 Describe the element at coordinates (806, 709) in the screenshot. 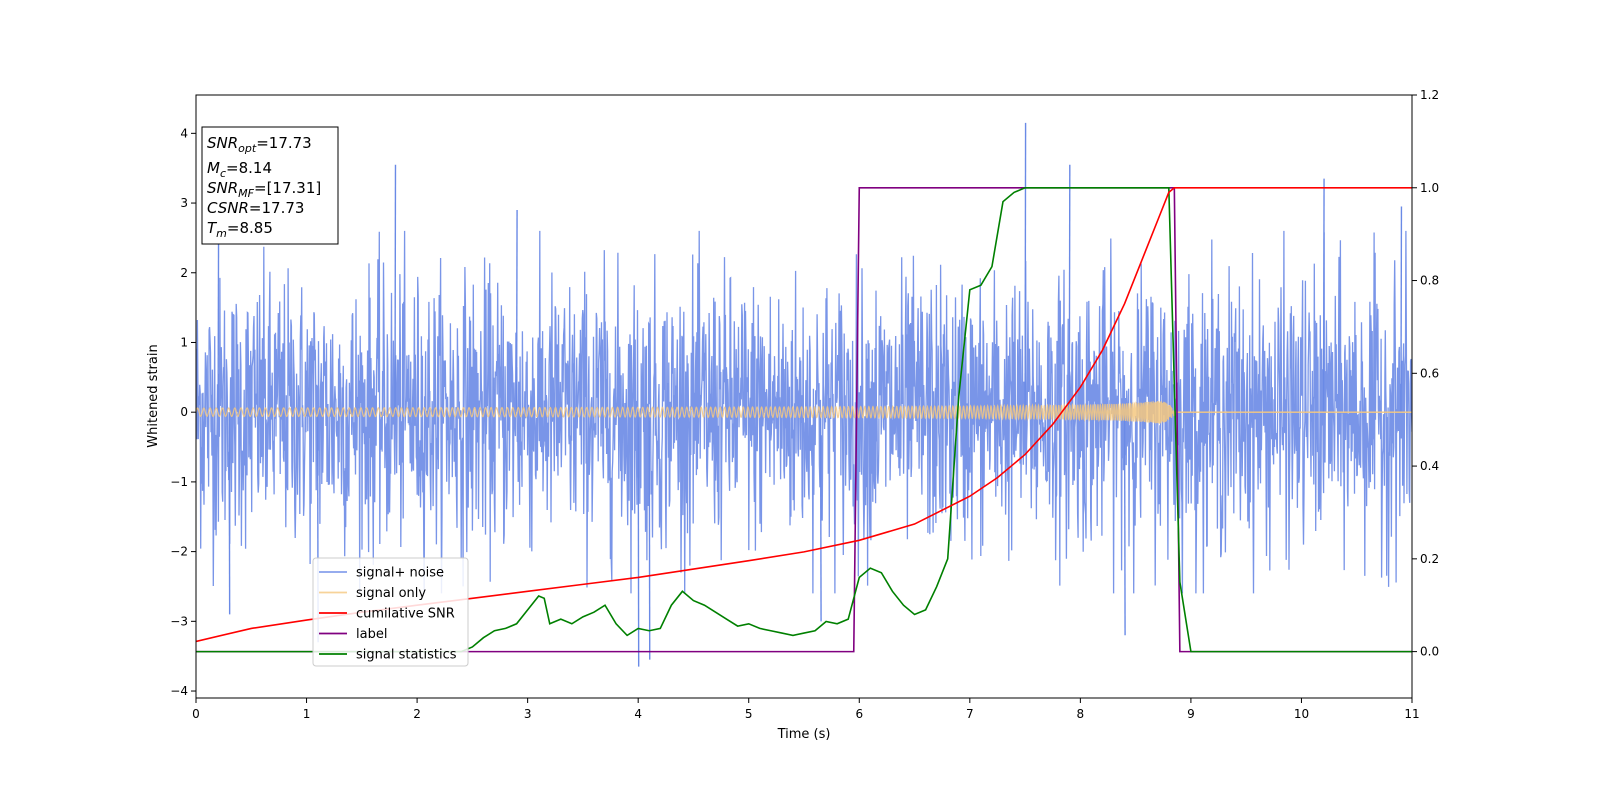

I see `x-axis: 0 1 2 3 4 5 6 7 8 9 10 11` at that location.